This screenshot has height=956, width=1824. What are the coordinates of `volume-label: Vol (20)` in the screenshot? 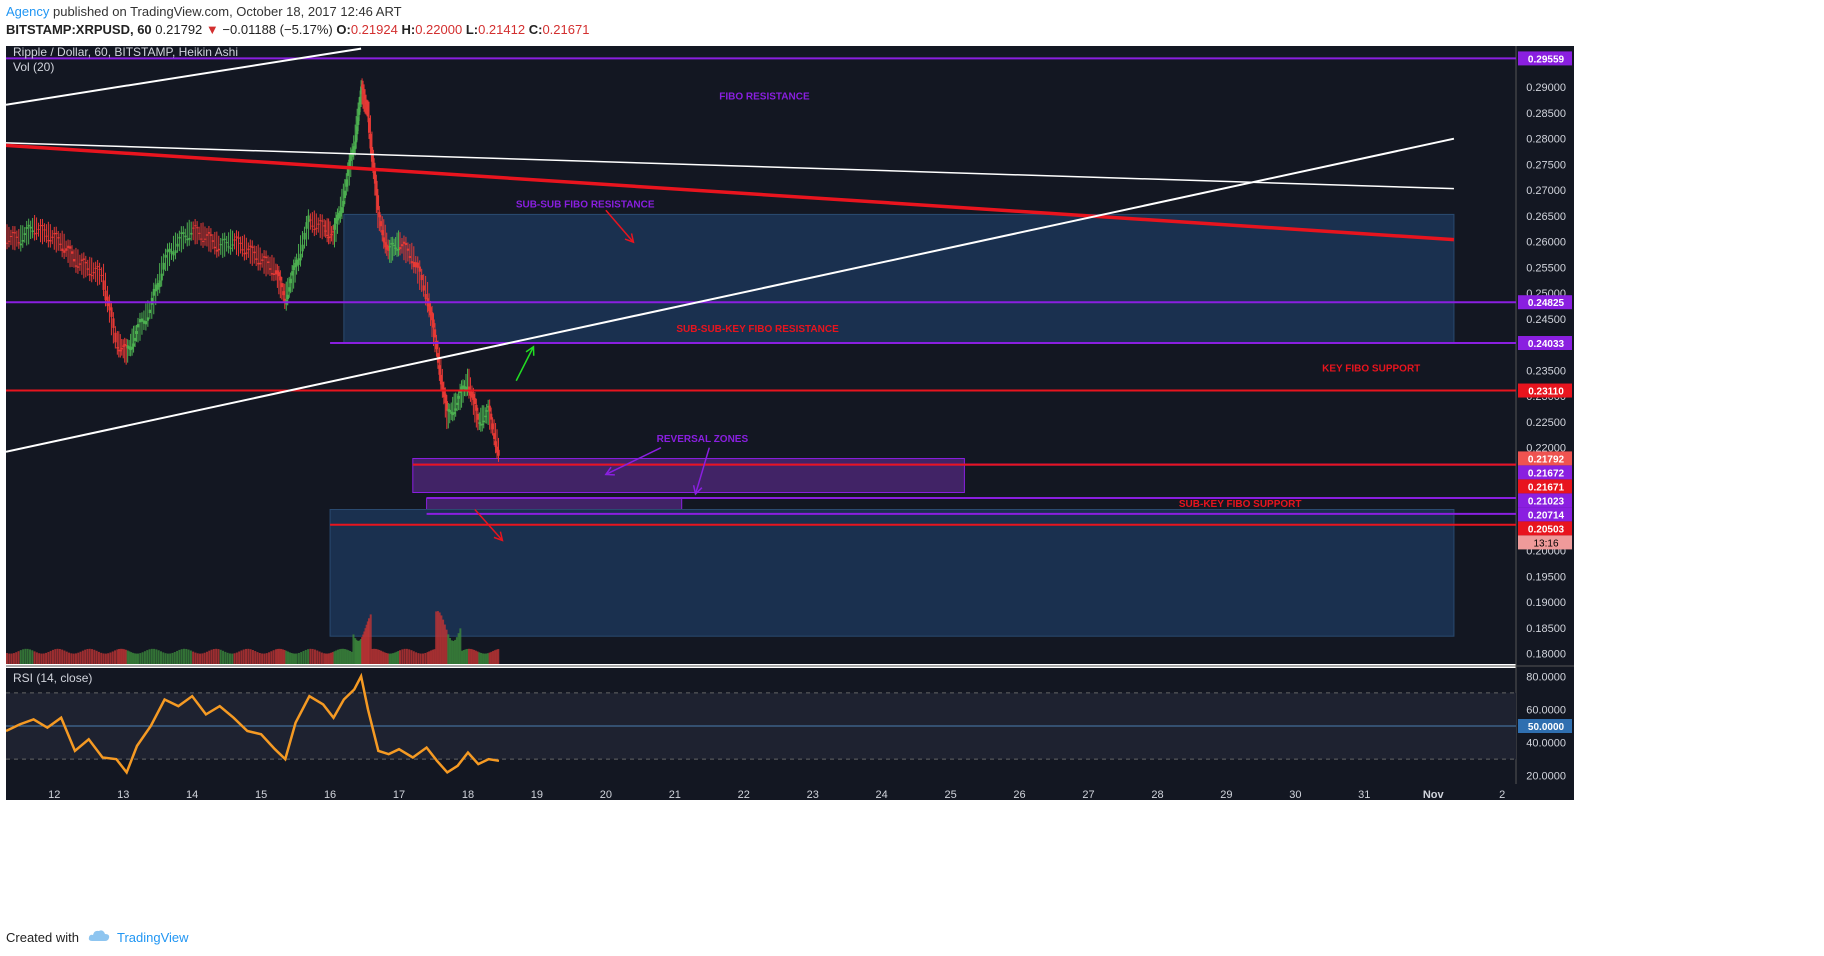 It's located at (33, 67).